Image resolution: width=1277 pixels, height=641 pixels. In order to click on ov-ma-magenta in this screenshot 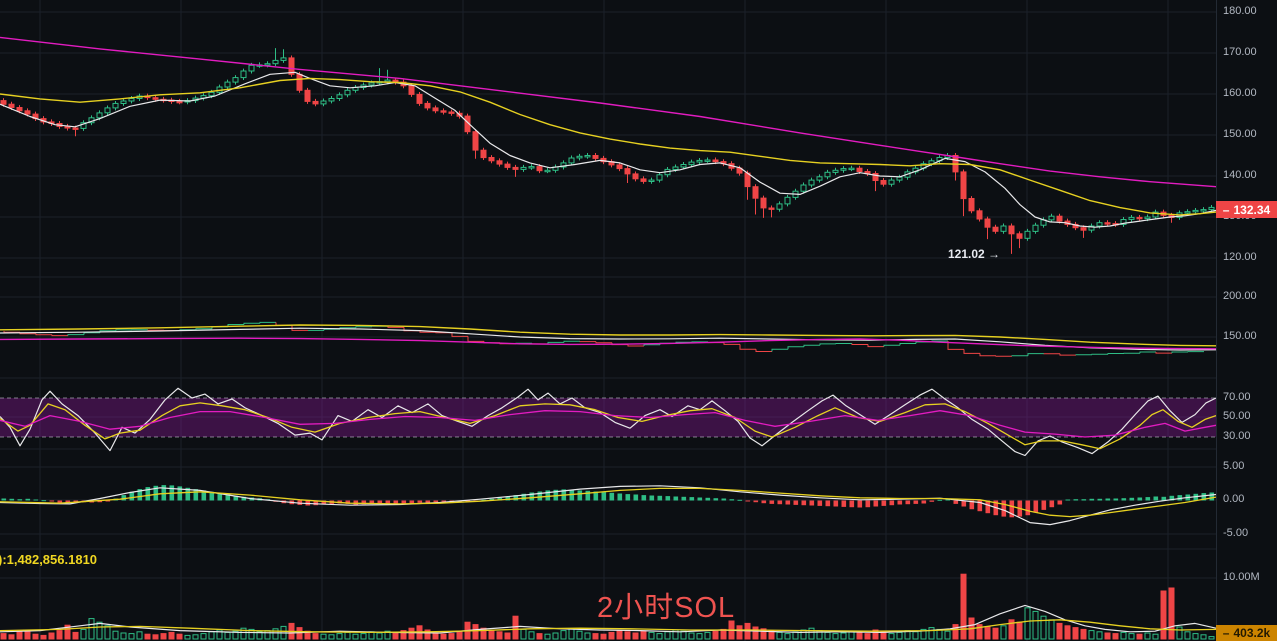, I will do `click(608, 343)`.